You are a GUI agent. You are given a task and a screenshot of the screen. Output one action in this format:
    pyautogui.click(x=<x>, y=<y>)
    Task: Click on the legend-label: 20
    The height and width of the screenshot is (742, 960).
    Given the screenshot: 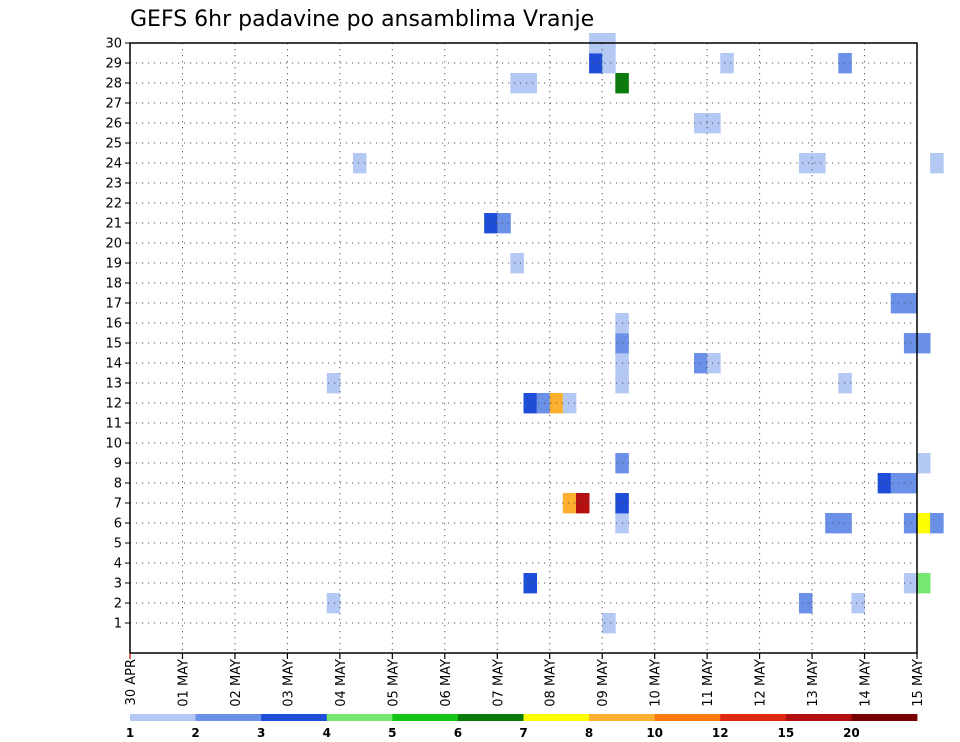 What is the action you would take?
    pyautogui.click(x=851, y=733)
    